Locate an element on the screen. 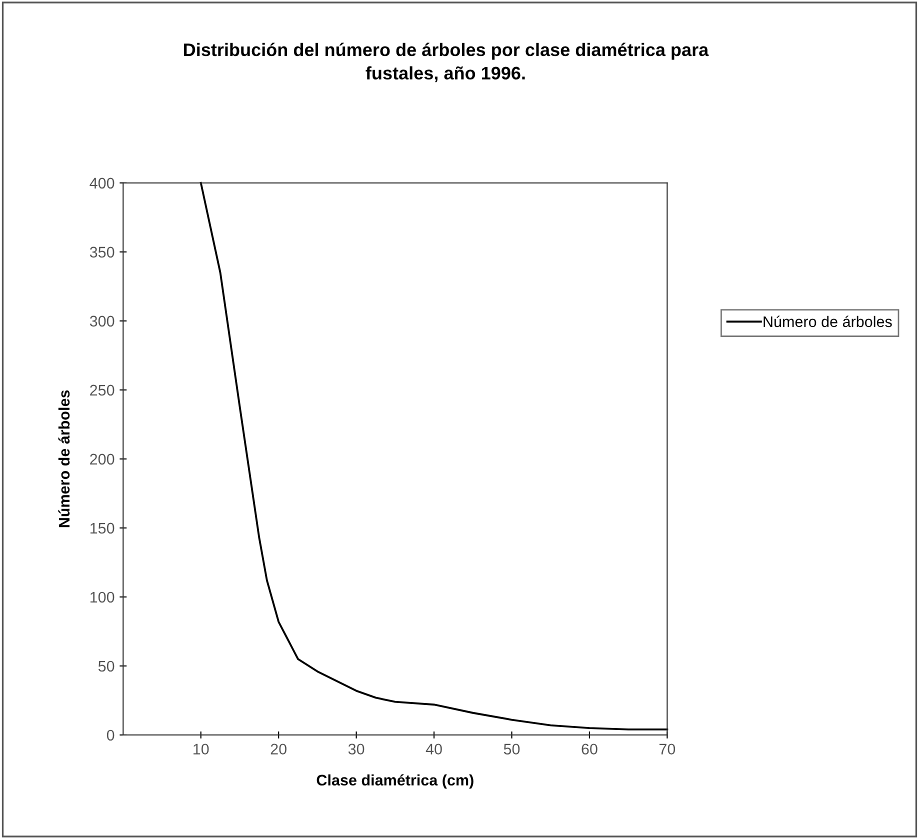 The image size is (919, 839). x-tick-label: 70 is located at coordinates (667, 749).